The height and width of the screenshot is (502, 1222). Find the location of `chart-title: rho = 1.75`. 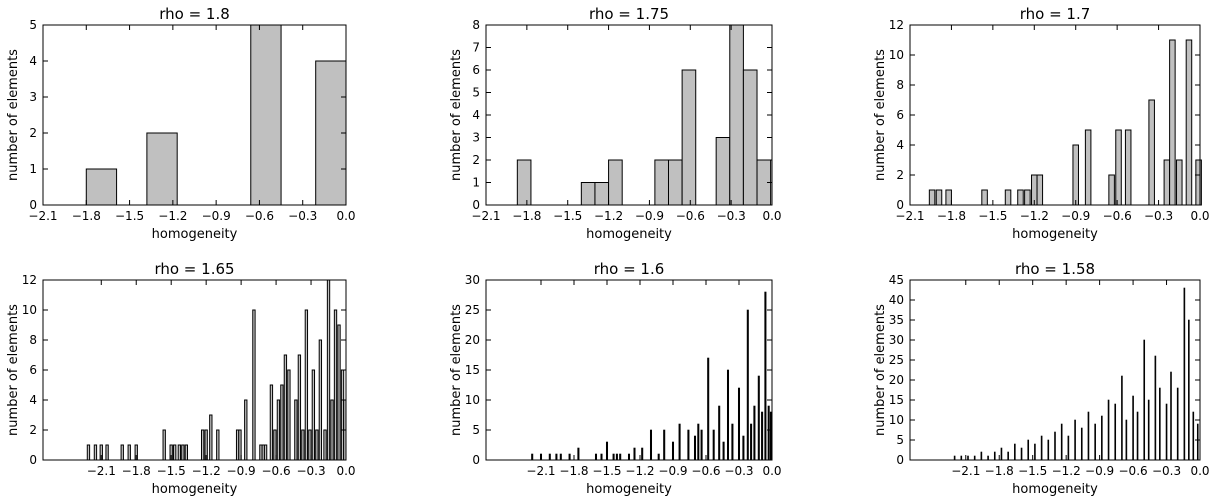

chart-title: rho = 1.75 is located at coordinates (629, 14).